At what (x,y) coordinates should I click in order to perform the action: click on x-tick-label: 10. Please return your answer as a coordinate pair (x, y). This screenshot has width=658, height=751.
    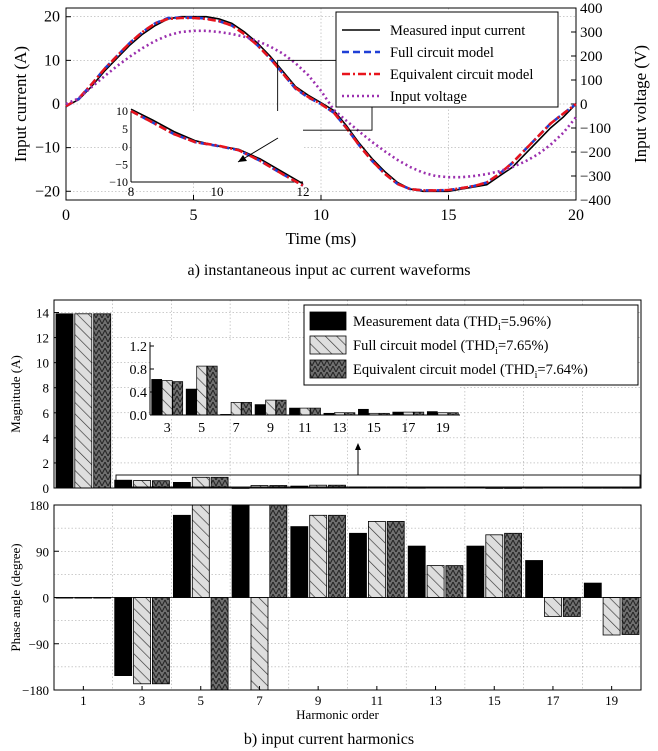
    Looking at the image, I should click on (321, 215).